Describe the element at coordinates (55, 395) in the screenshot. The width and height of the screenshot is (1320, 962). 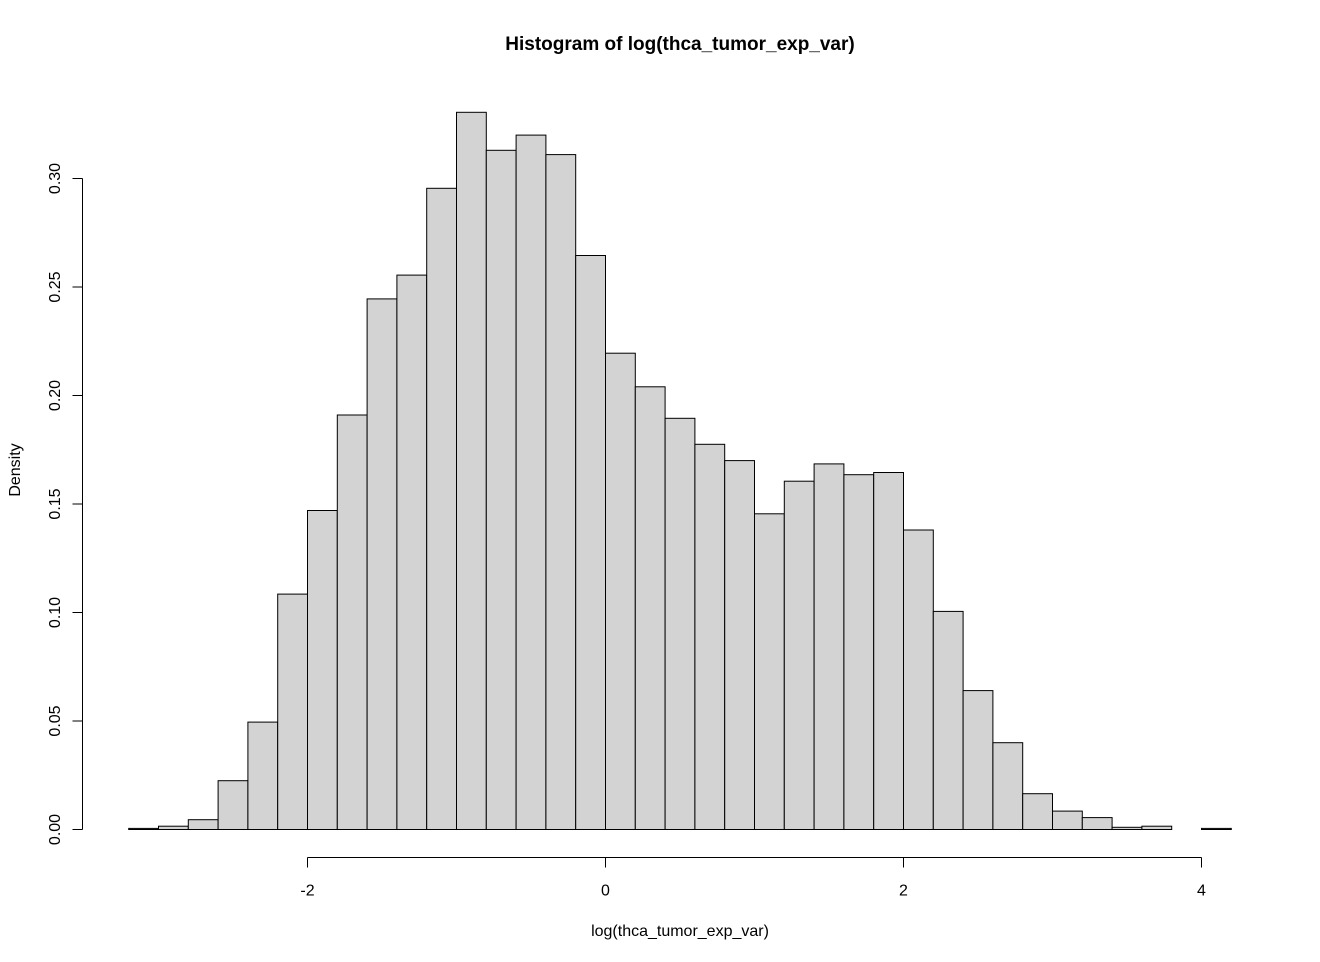
I see `y-tick-label: 0.20` at that location.